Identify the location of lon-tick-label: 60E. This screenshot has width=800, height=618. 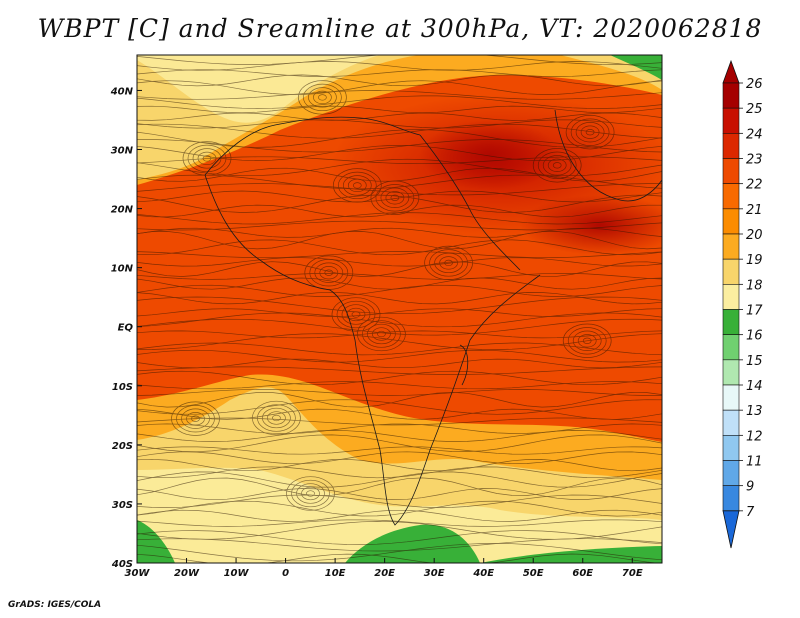
(582, 573).